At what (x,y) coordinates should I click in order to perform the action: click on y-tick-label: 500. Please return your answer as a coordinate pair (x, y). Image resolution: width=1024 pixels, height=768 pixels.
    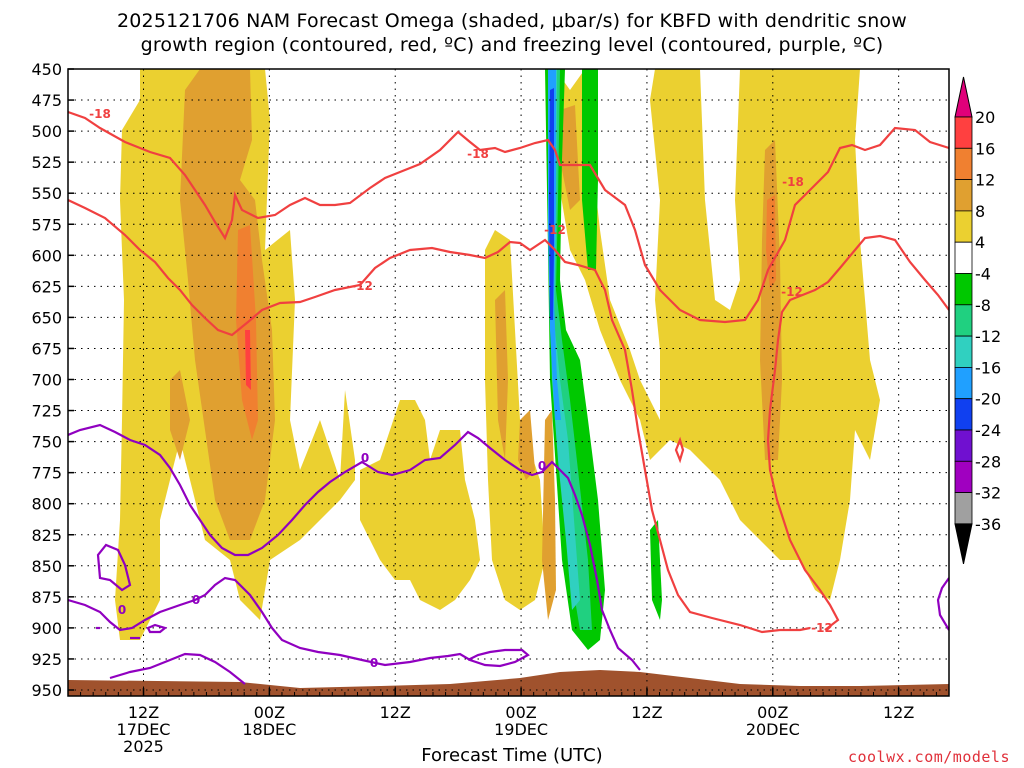
    Looking at the image, I should click on (46, 131).